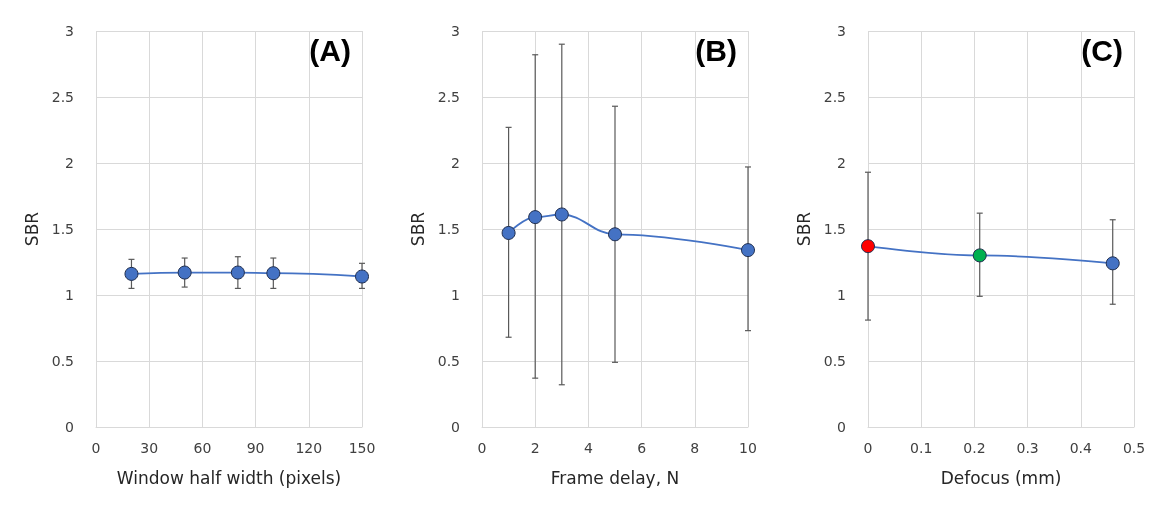 The image size is (1174, 506). What do you see at coordinates (255, 448) in the screenshot?
I see `x-tick-label: 90` at bounding box center [255, 448].